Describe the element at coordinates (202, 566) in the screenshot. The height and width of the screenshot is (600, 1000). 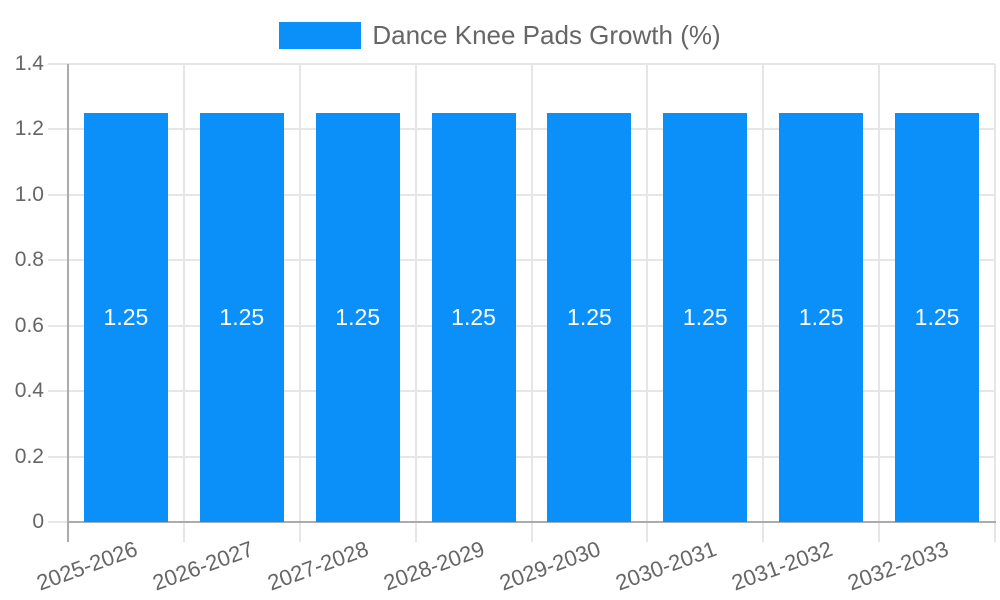
I see `x-axis-label: 2026-2027` at that location.